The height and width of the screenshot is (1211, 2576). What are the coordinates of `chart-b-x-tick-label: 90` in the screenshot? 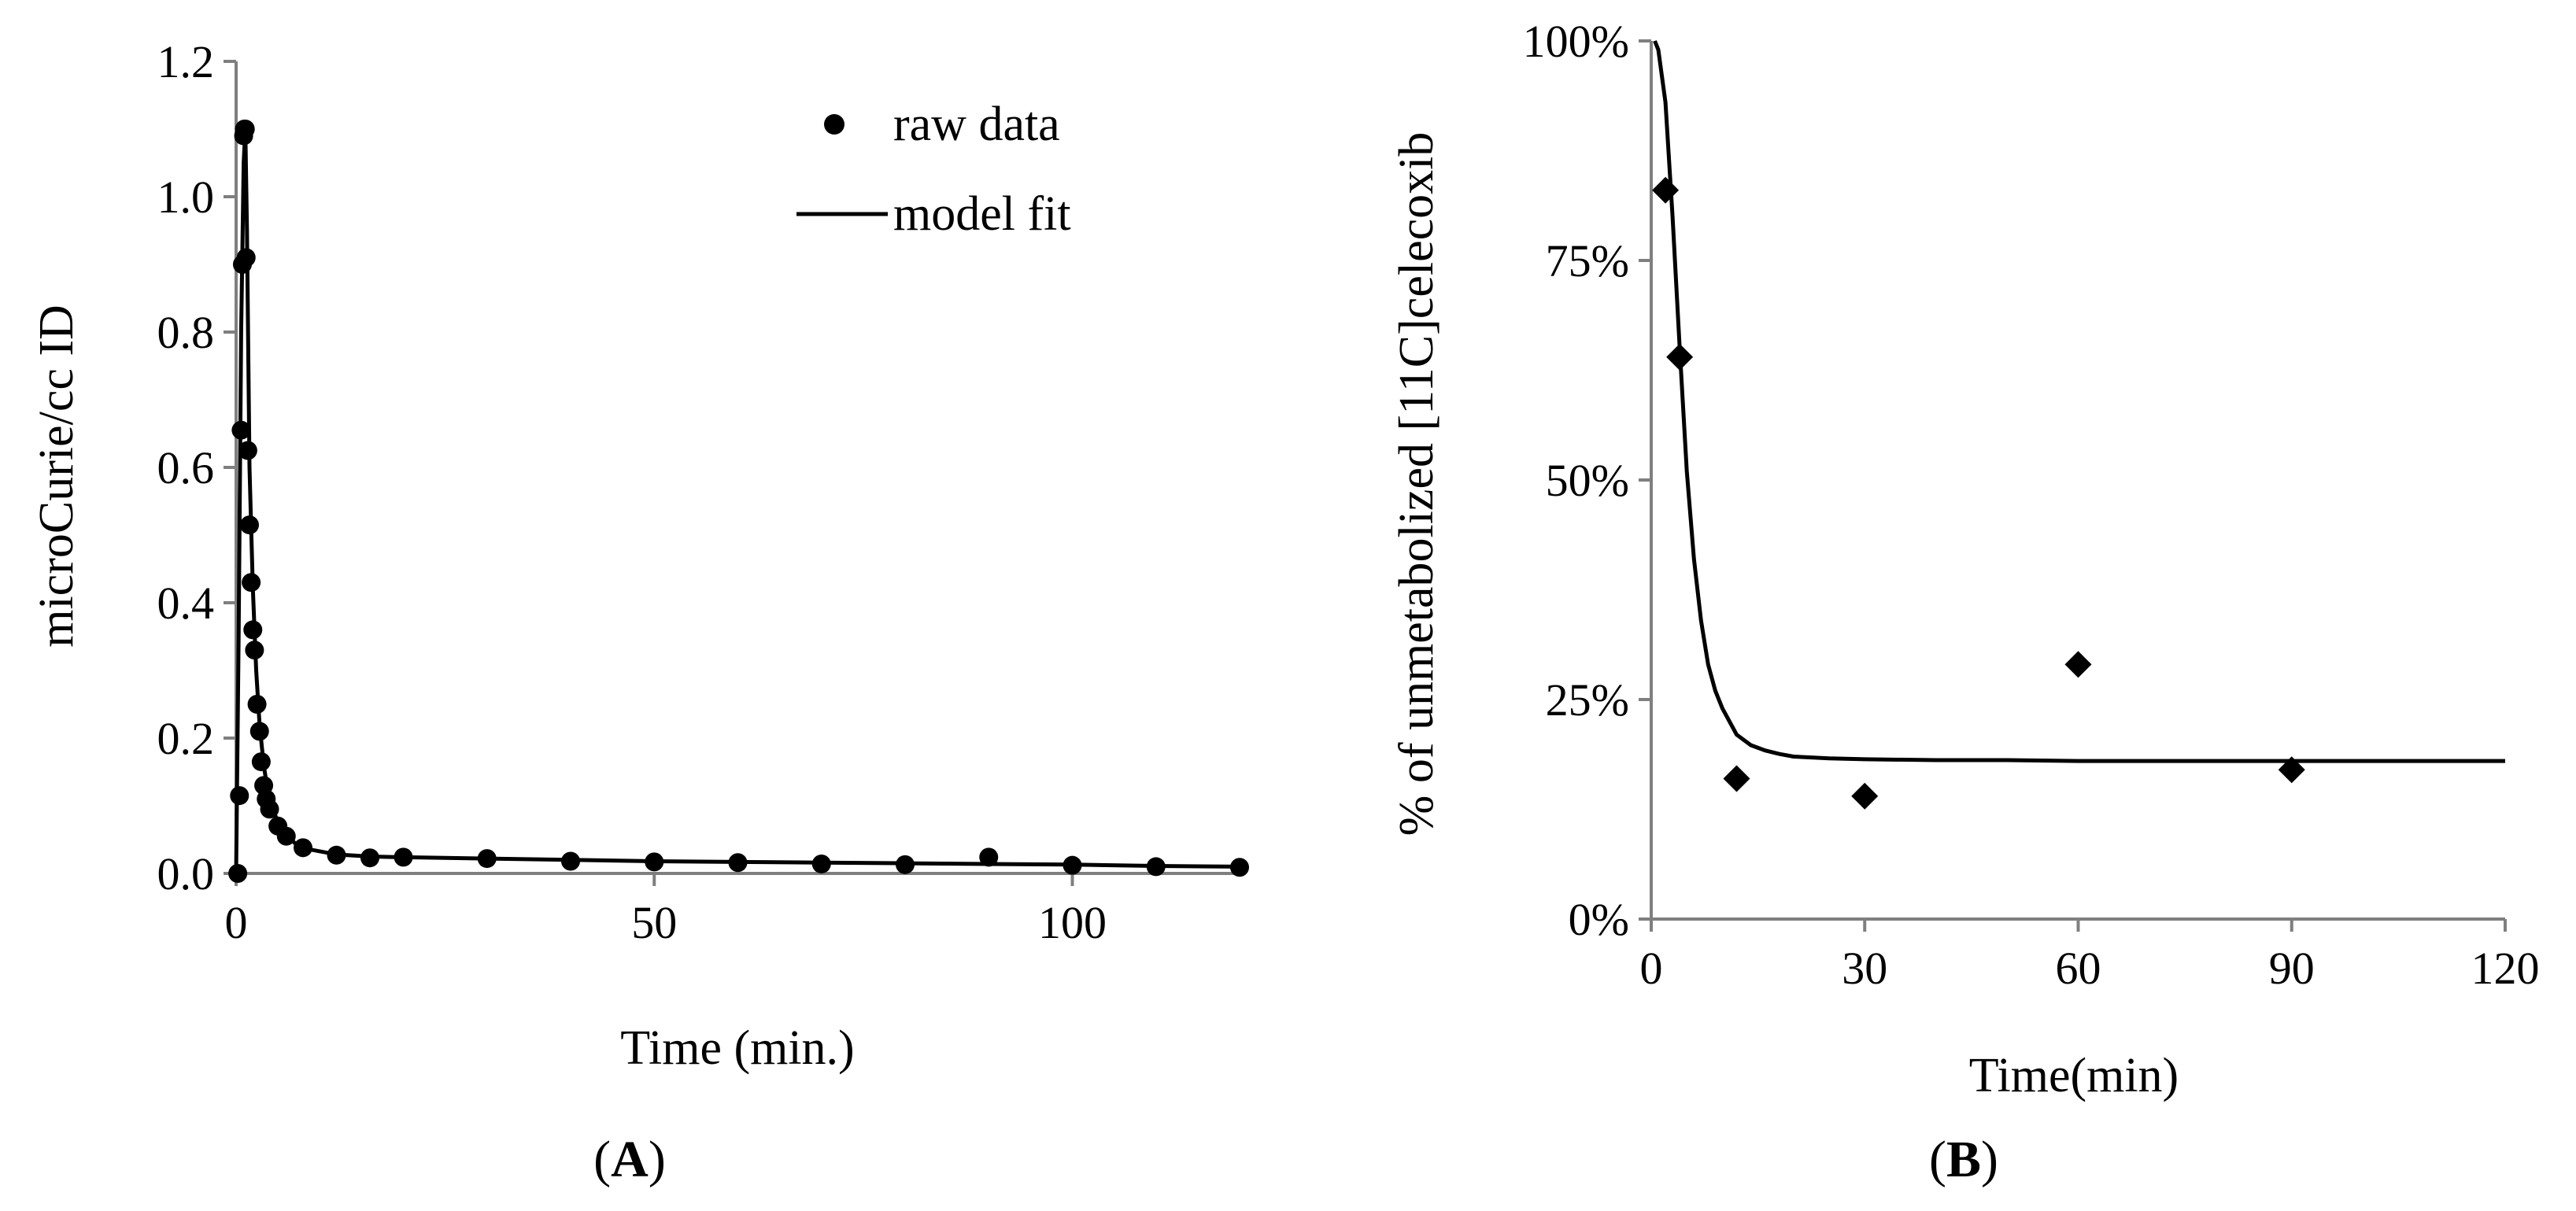 It's located at (2292, 968).